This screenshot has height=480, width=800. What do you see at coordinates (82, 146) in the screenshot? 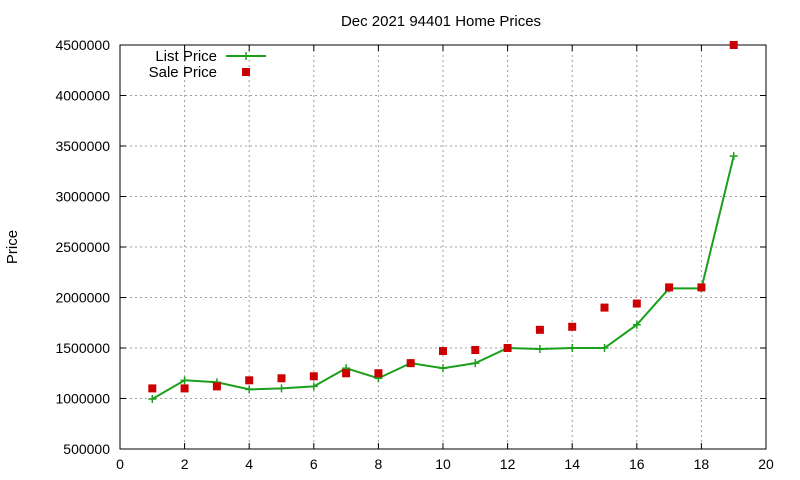
I see `y-tick-label: 3500000` at bounding box center [82, 146].